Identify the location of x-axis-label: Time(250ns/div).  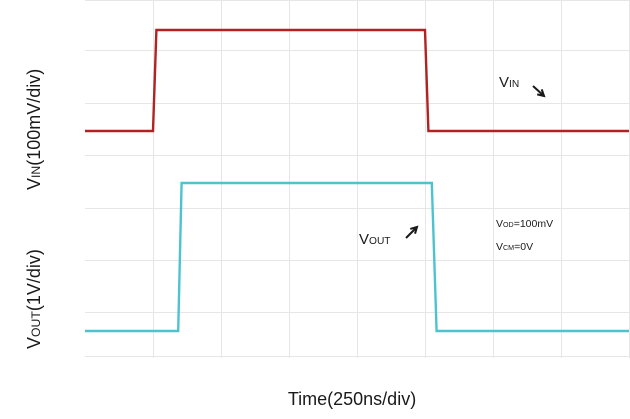
(352, 399).